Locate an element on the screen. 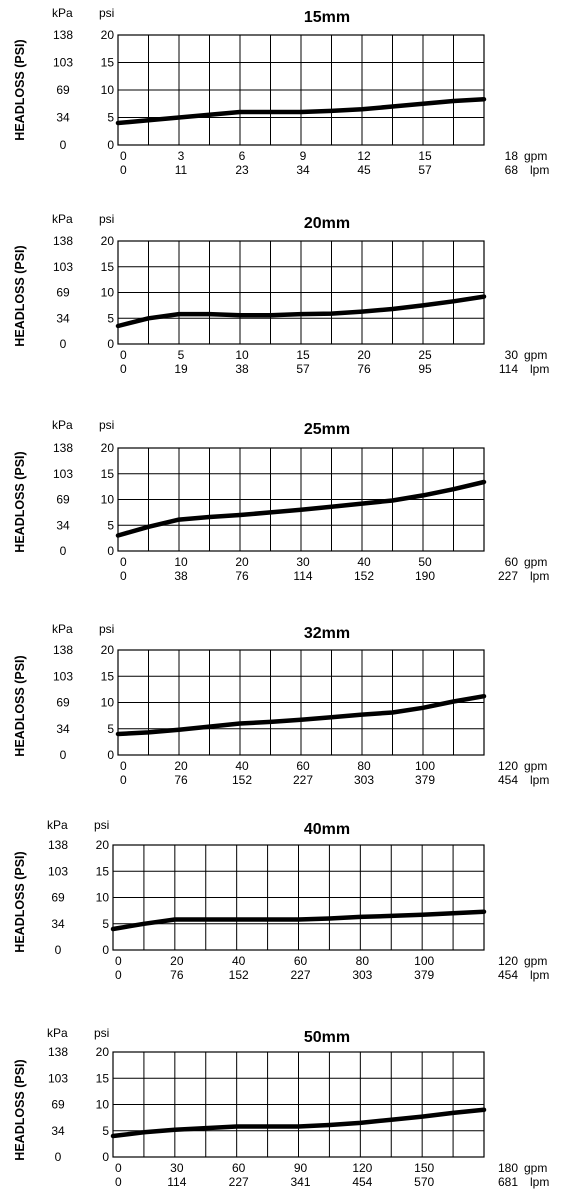 Image resolution: width=572 pixels, height=1199 pixels. gpm-tick-label: 180 is located at coordinates (508, 1168).